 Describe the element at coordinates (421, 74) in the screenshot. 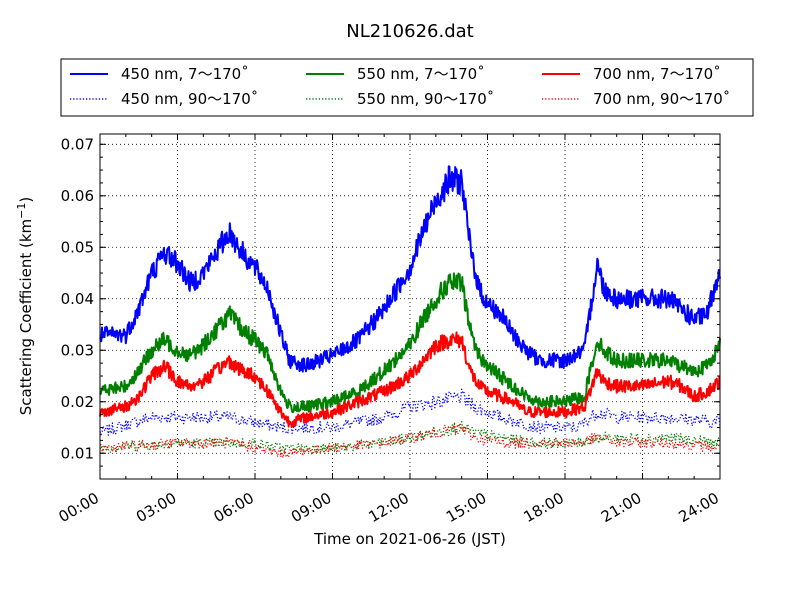

I see `legend-label: 550 nm, 7～170˚` at that location.